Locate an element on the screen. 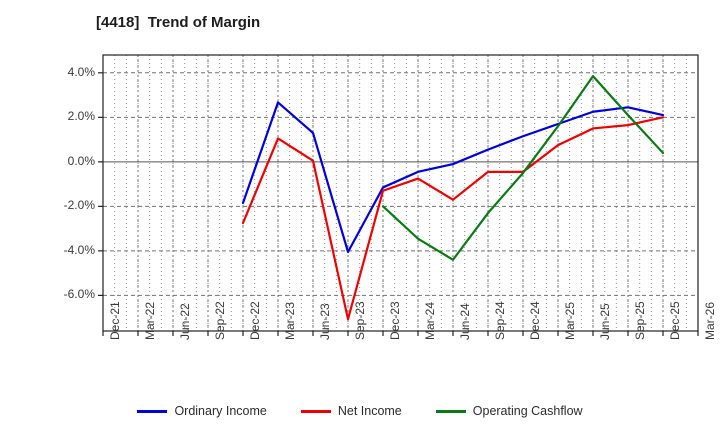  x-tick-label: Sep-22 is located at coordinates (220, 320).